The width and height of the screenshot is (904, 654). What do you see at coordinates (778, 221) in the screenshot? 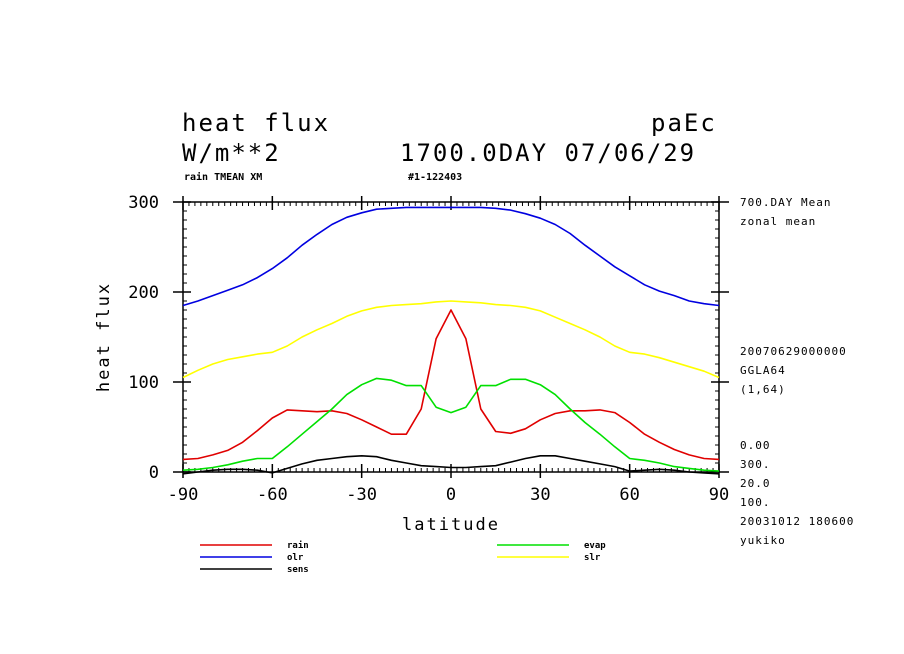
I see `zonal-info: zonal mean` at bounding box center [778, 221].